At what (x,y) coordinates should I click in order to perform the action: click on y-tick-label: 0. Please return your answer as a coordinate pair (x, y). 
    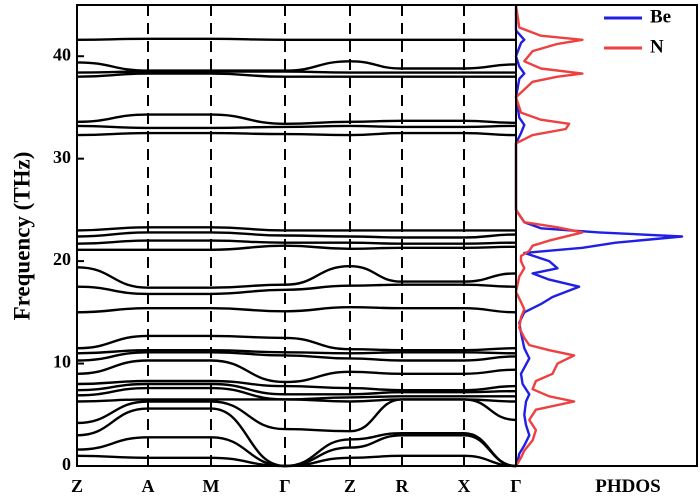
    Looking at the image, I should click on (66, 464).